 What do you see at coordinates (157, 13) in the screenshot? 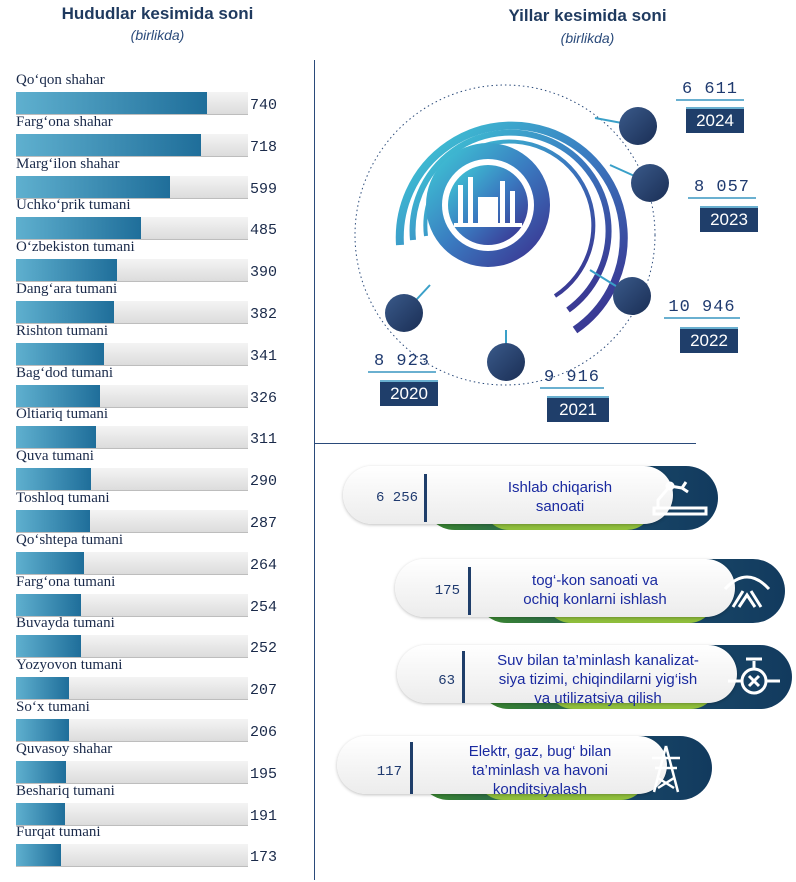
I see `regions-chart-title: Hududlar kesimida soni` at bounding box center [157, 13].